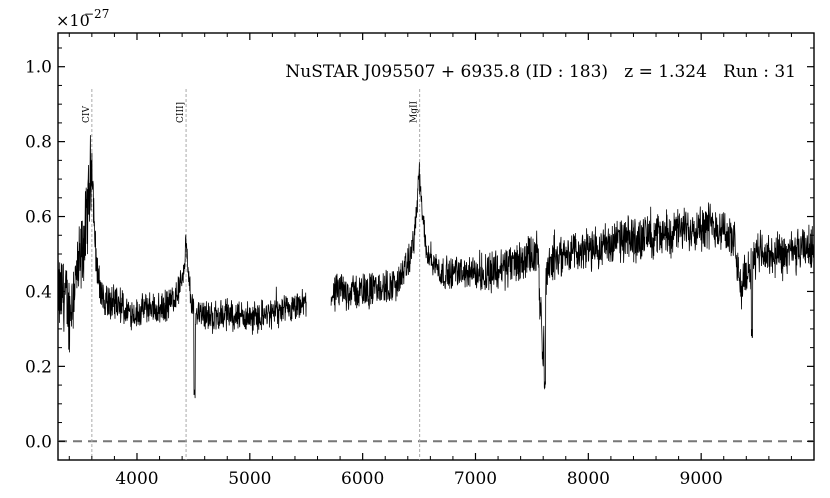  What do you see at coordinates (249, 479) in the screenshot?
I see `x-tick-label: 5000` at bounding box center [249, 479].